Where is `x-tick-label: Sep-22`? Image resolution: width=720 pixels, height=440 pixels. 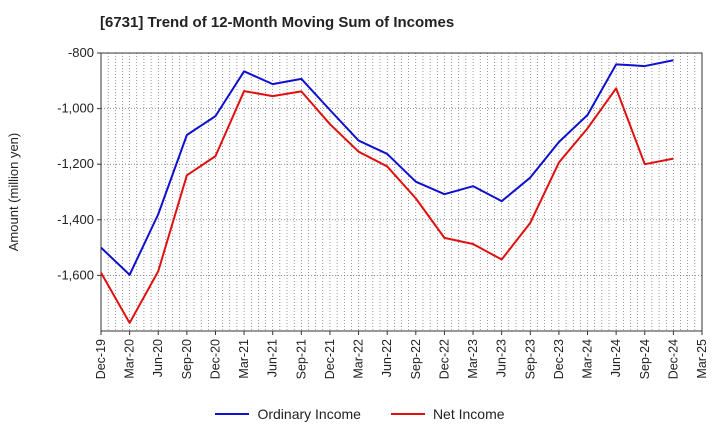
x-tick-label: Sep-22 is located at coordinates (416, 359).